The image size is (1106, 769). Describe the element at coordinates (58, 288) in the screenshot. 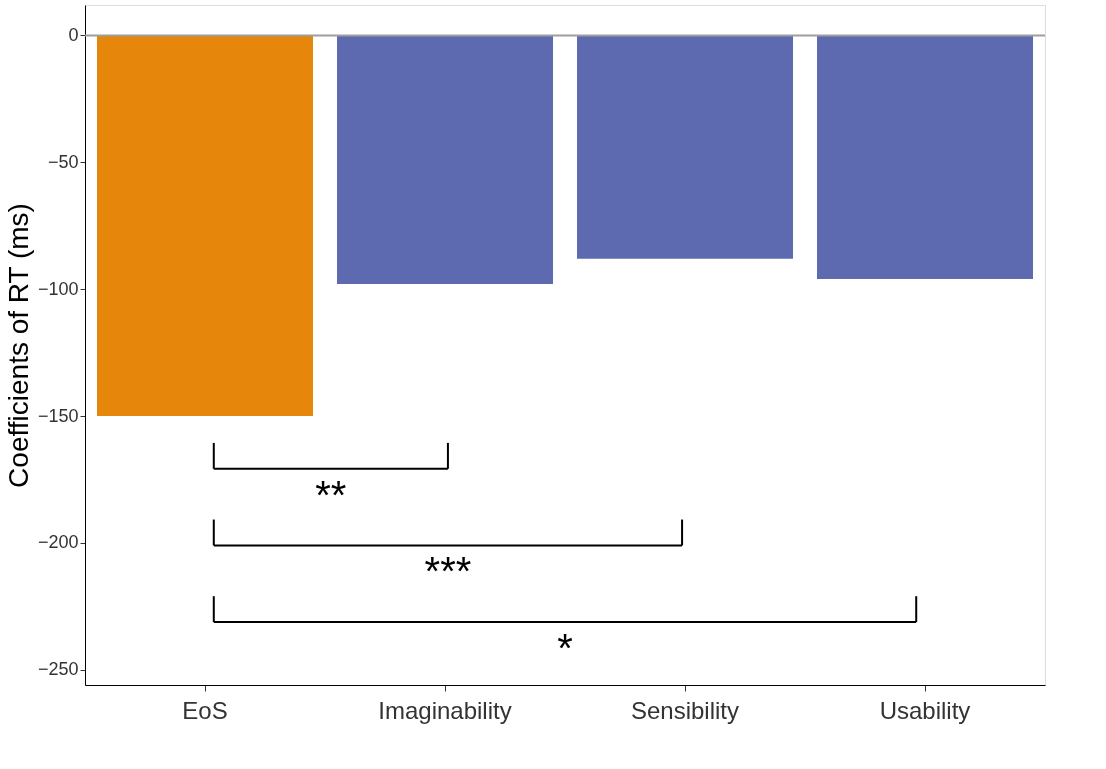

I see `y-tick-label: −100` at that location.